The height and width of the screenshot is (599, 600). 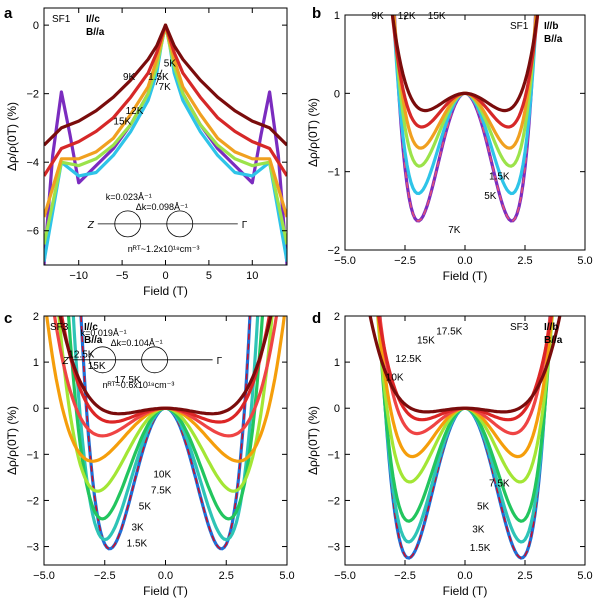 I want to click on x-tick-label: 10, so click(x=252, y=276).